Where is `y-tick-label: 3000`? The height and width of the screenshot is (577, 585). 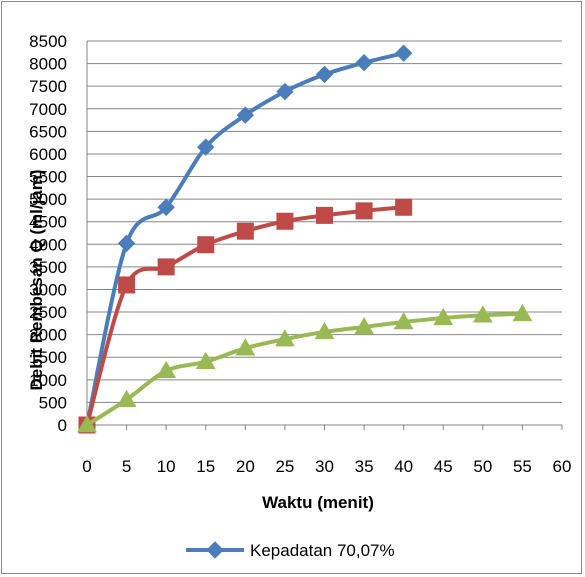 y-tick-label: 3000 is located at coordinates (48, 289).